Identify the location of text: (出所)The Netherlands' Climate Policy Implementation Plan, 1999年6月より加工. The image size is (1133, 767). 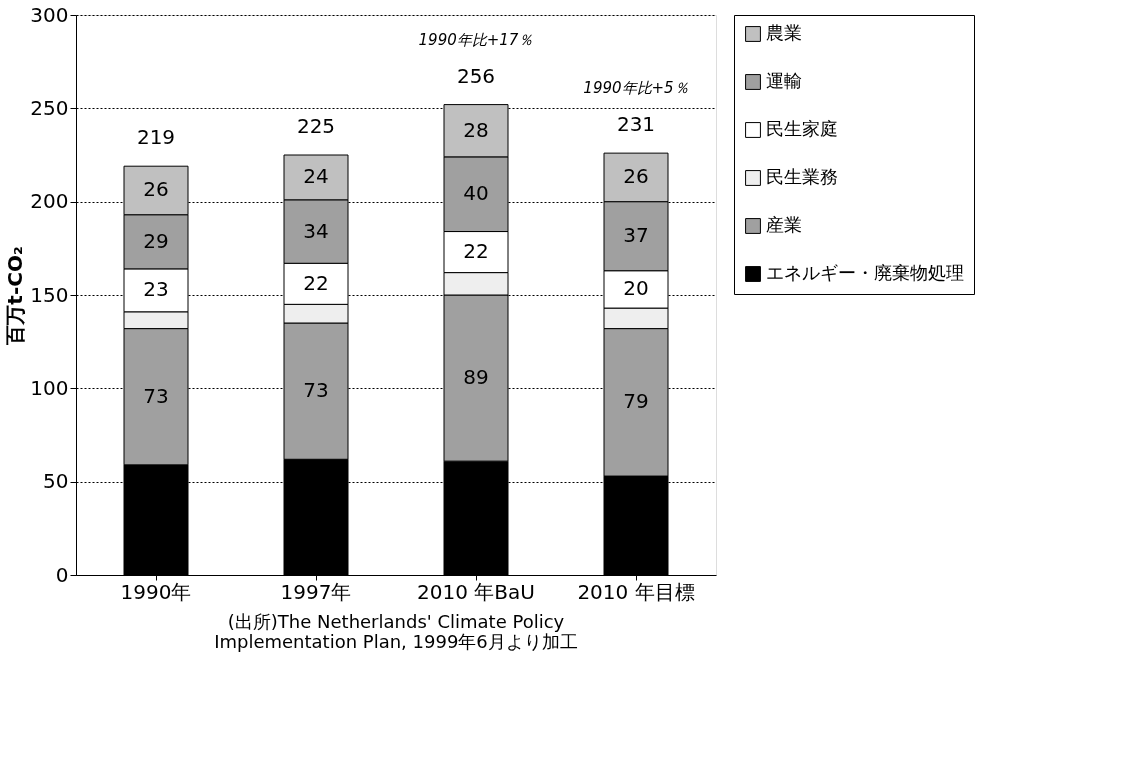
(396, 631).